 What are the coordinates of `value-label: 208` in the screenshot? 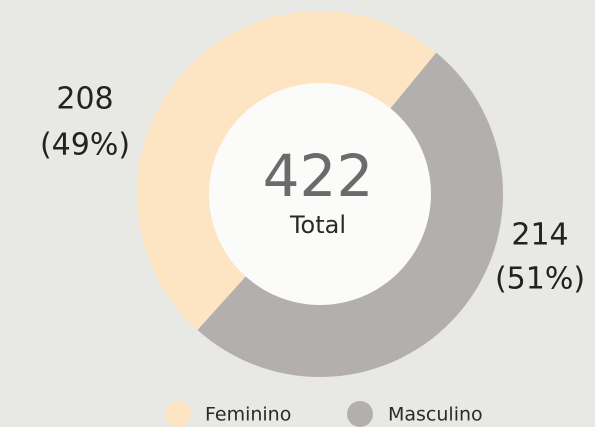 It's located at (84, 99).